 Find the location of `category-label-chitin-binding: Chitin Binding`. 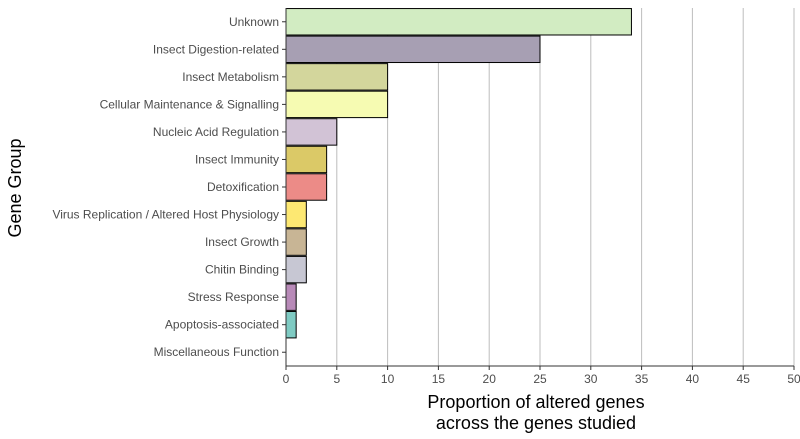

category-label-chitin-binding: Chitin Binding is located at coordinates (242, 270).